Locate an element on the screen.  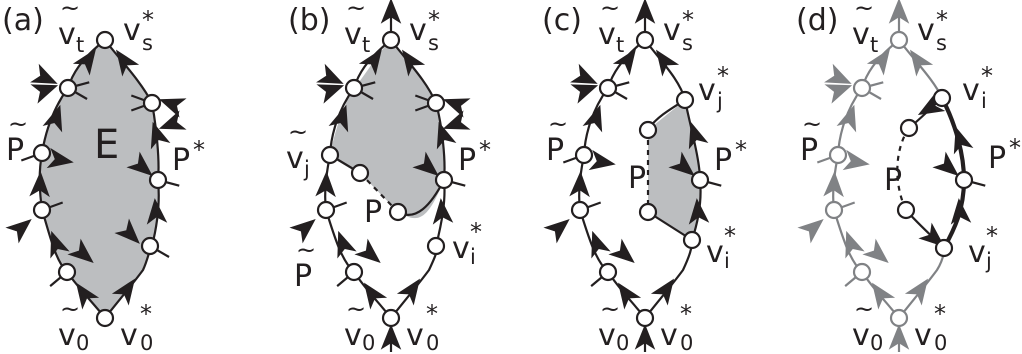
panel-tag: (d) is located at coordinates (817, 20).